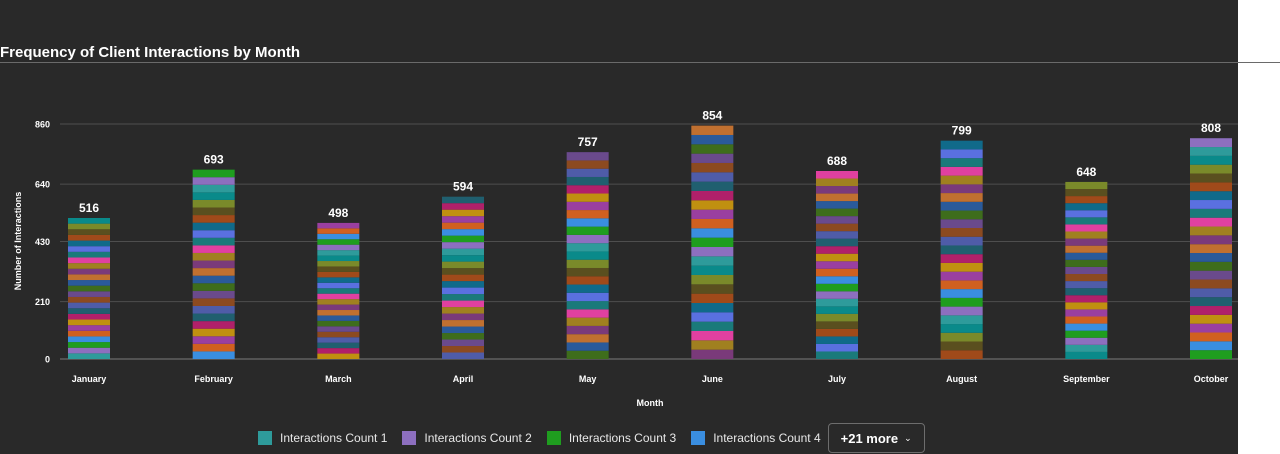 The width and height of the screenshot is (1280, 454). What do you see at coordinates (42, 185) in the screenshot?
I see `y-tick-label: 640` at bounding box center [42, 185].